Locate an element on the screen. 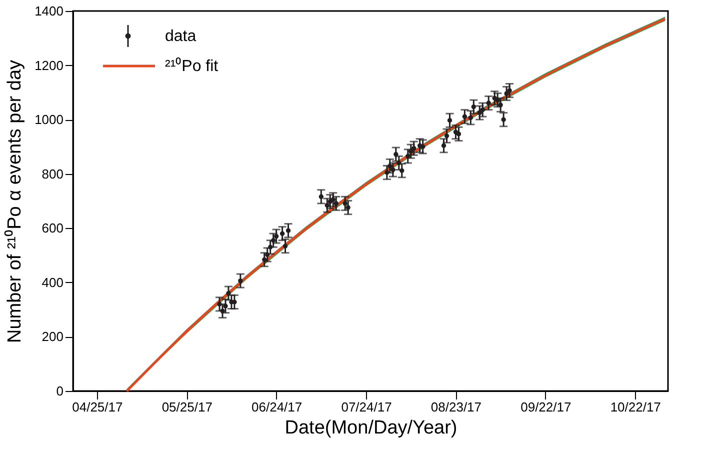 The width and height of the screenshot is (703, 461). x-tick-label: 08/23/17 is located at coordinates (456, 407).